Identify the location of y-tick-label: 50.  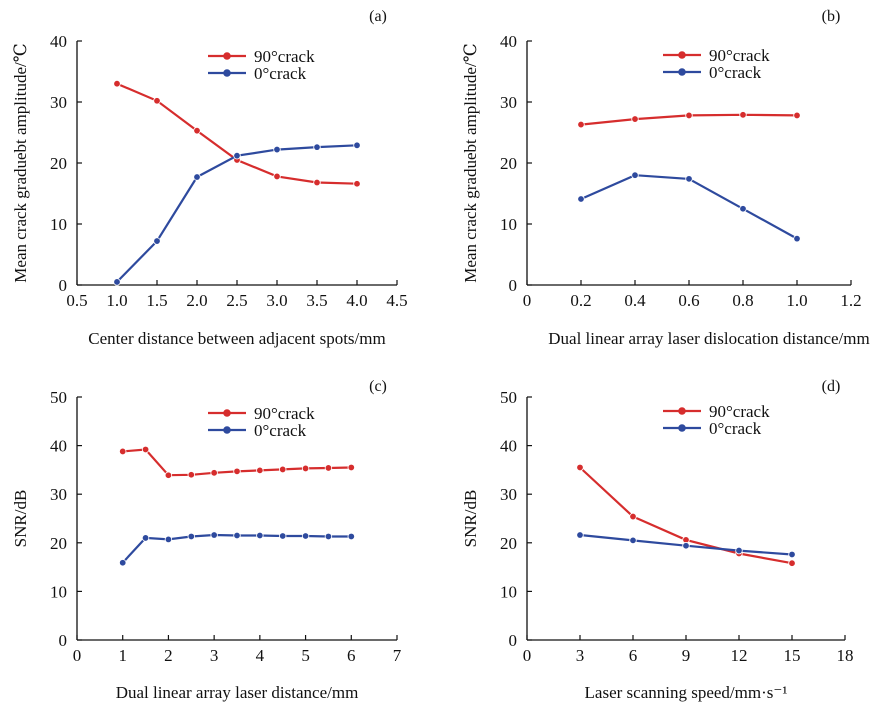
(58, 397).